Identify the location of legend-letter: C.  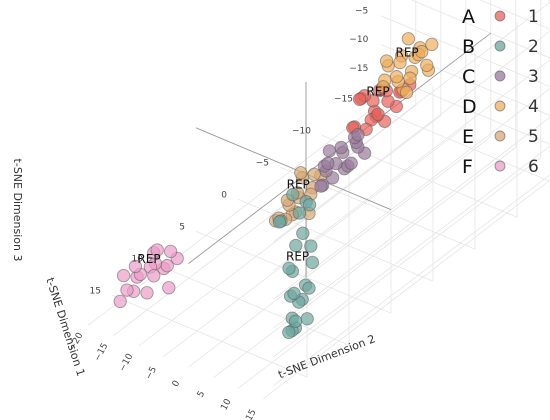
(468, 77).